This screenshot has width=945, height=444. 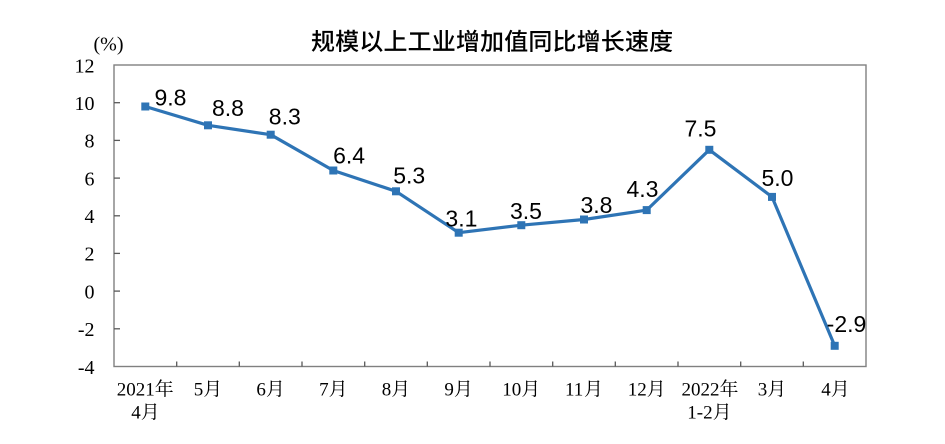 What do you see at coordinates (90, 255) in the screenshot?
I see `svg-text: 2` at bounding box center [90, 255].